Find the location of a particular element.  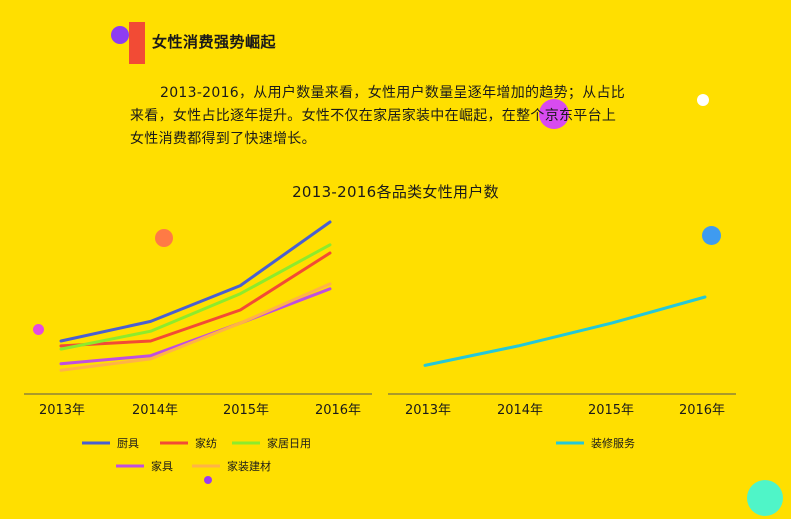

legend-label: 家具 is located at coordinates (162, 466).